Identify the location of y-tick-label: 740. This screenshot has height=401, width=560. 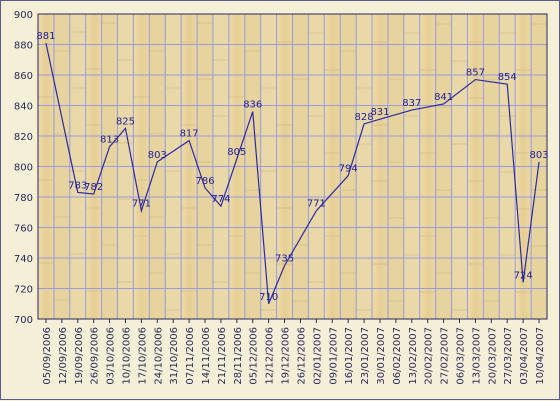
(23, 259).